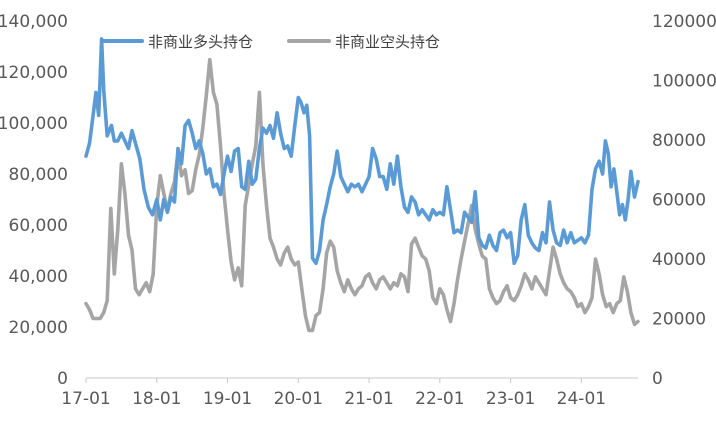 This screenshot has width=716, height=437. What do you see at coordinates (62, 379) in the screenshot?
I see `left-tick-label: 0` at bounding box center [62, 379].